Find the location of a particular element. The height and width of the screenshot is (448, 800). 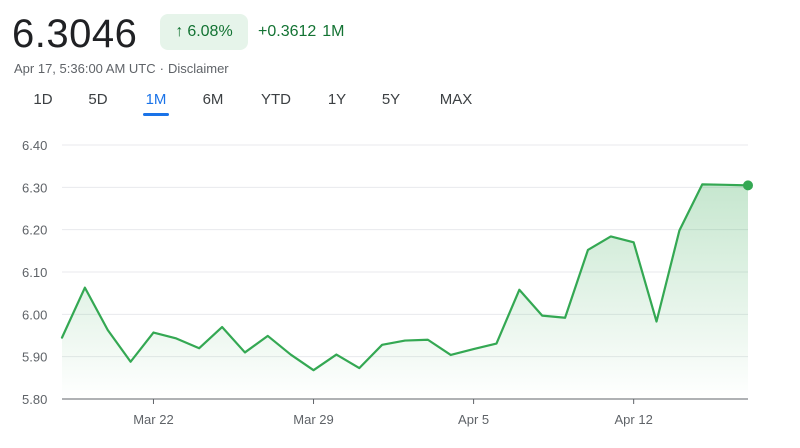

y-tick-label: 5.80 is located at coordinates (34, 399).